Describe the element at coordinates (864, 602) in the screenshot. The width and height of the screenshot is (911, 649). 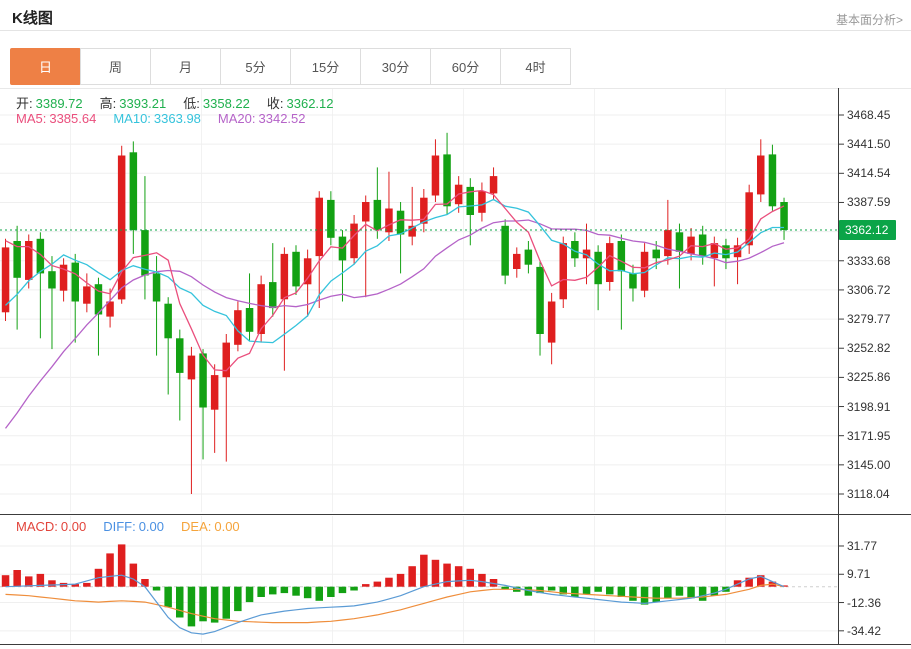
I see `macd-y-axis-label: -12.36` at that location.